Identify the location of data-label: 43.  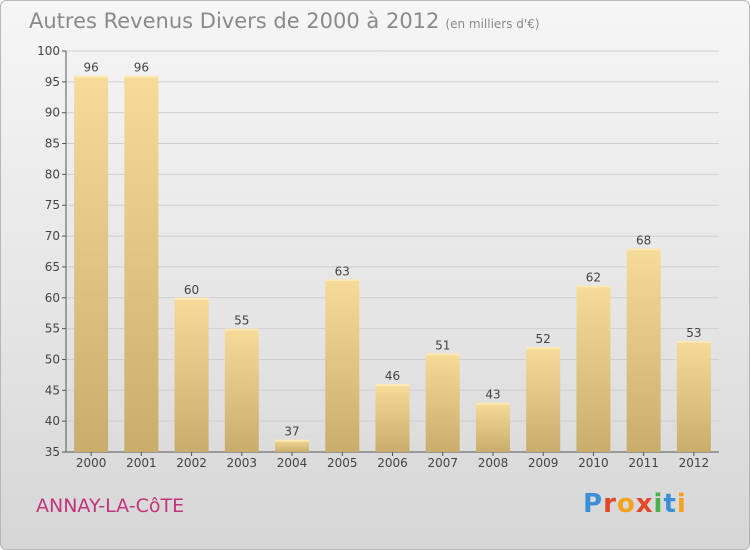
(492, 395).